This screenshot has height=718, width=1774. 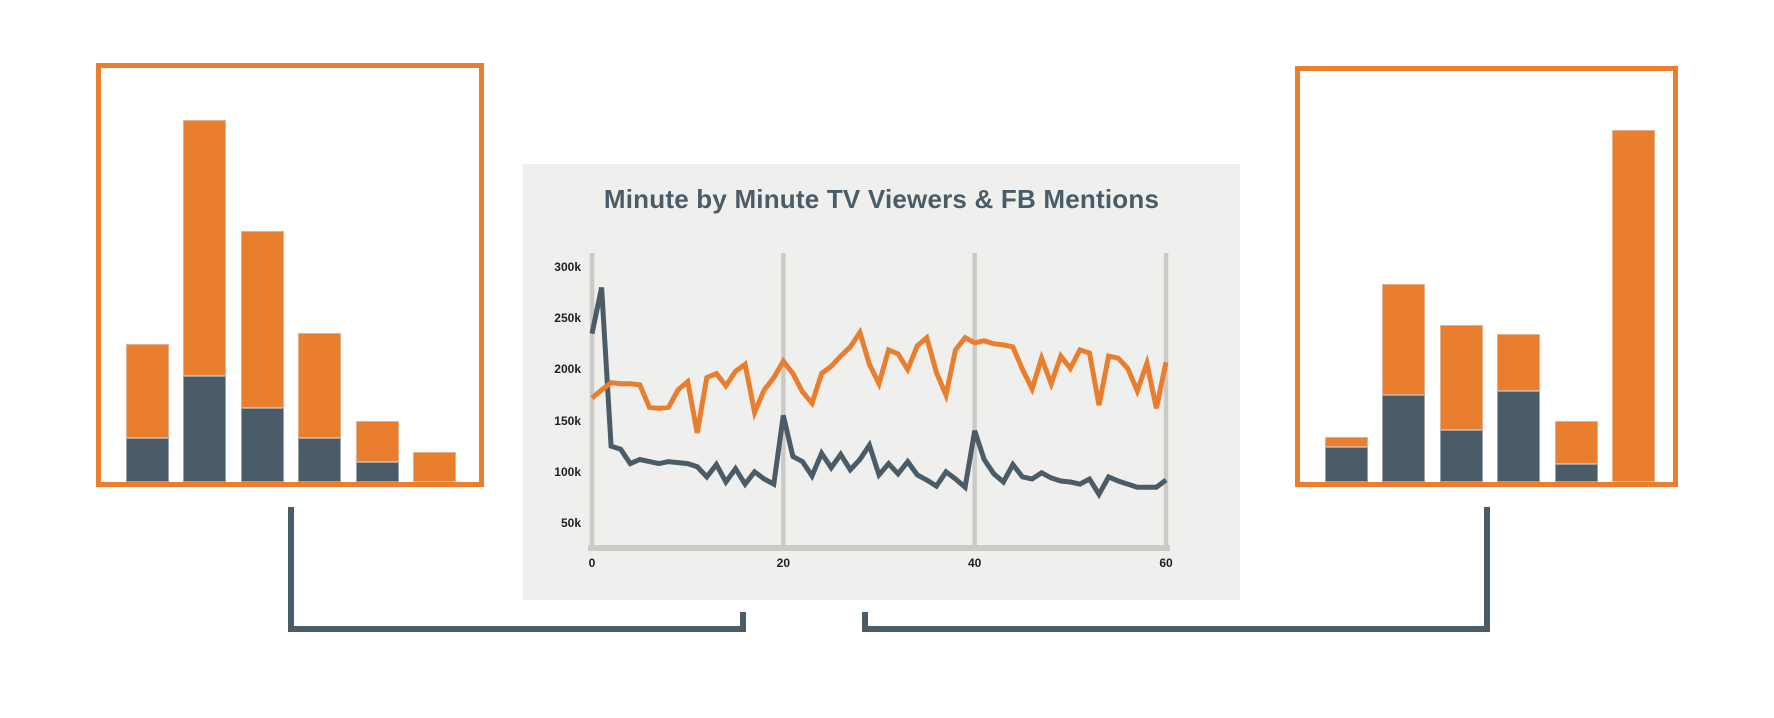 I want to click on line-chart-svg, so click(x=879, y=402).